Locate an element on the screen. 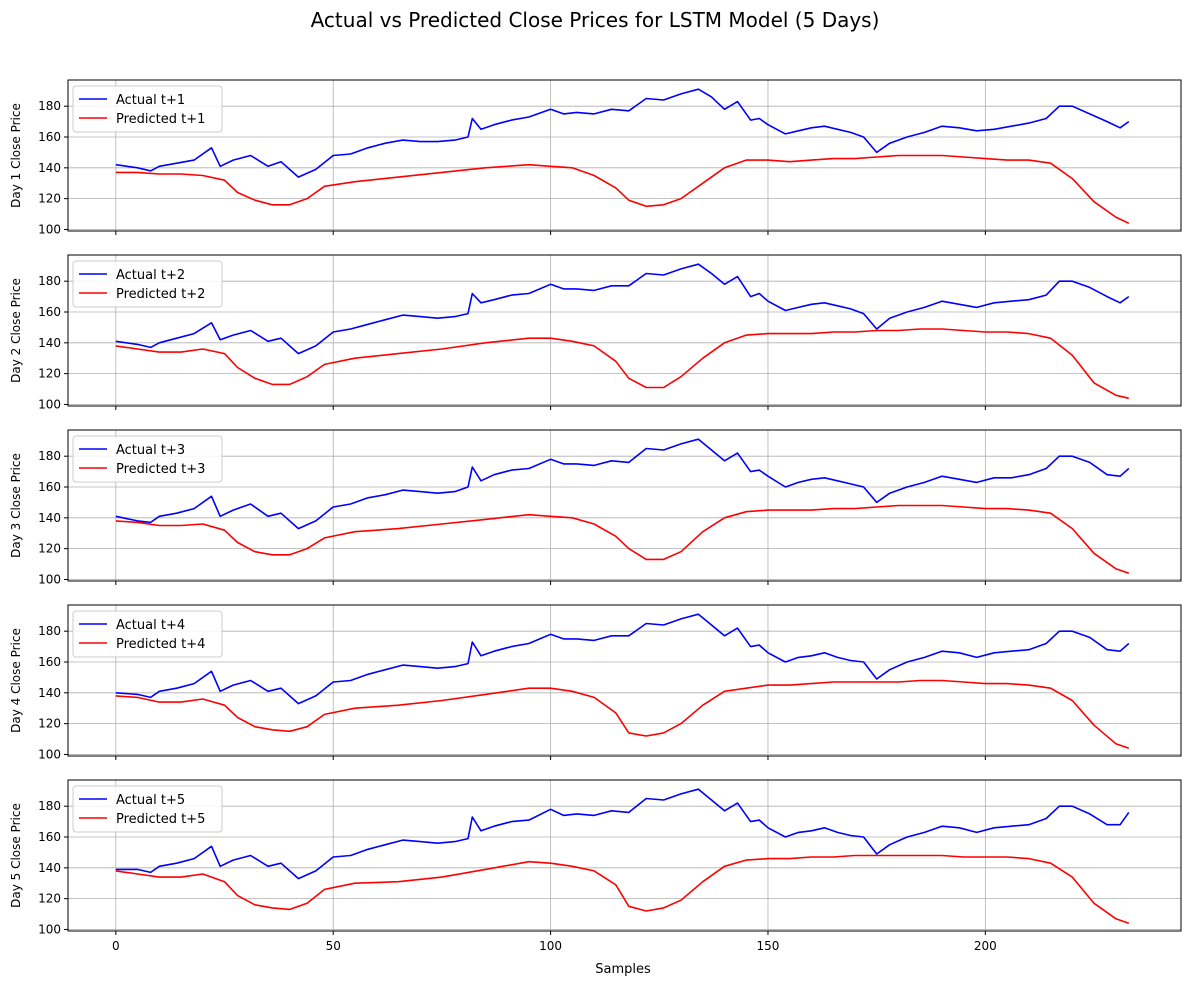 This screenshot has width=1190, height=985. y-axis-label: Day 3 Close Price is located at coordinates (16, 505).